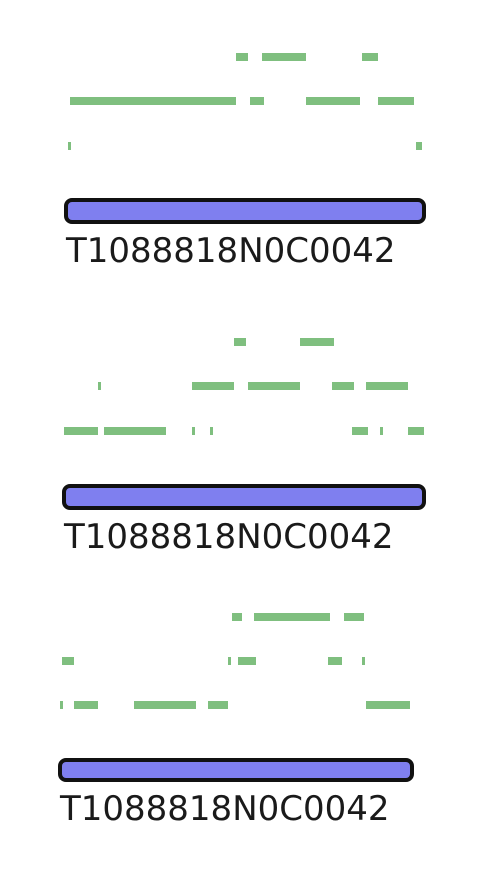 This screenshot has width=482, height=874. I want to click on track-3-features, so click(235, 661).